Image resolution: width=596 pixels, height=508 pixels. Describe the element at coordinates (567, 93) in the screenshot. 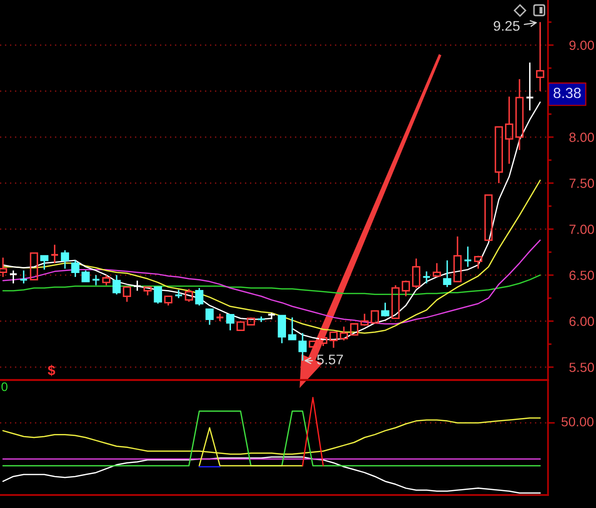

I see `text: 8.38` at that location.